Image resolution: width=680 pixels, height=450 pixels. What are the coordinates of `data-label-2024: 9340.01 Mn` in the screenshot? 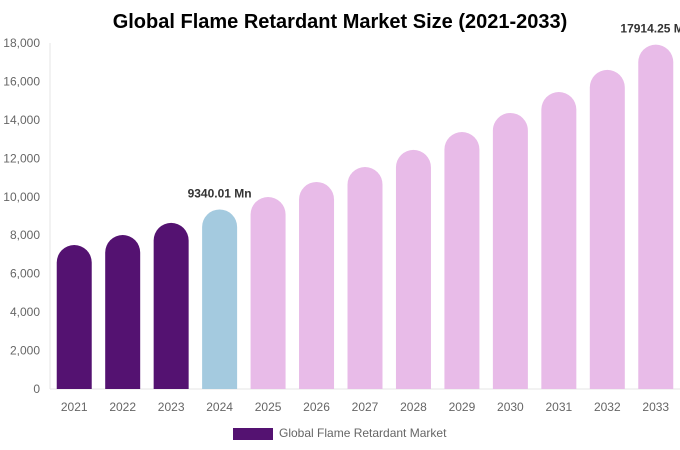 It's located at (220, 193).